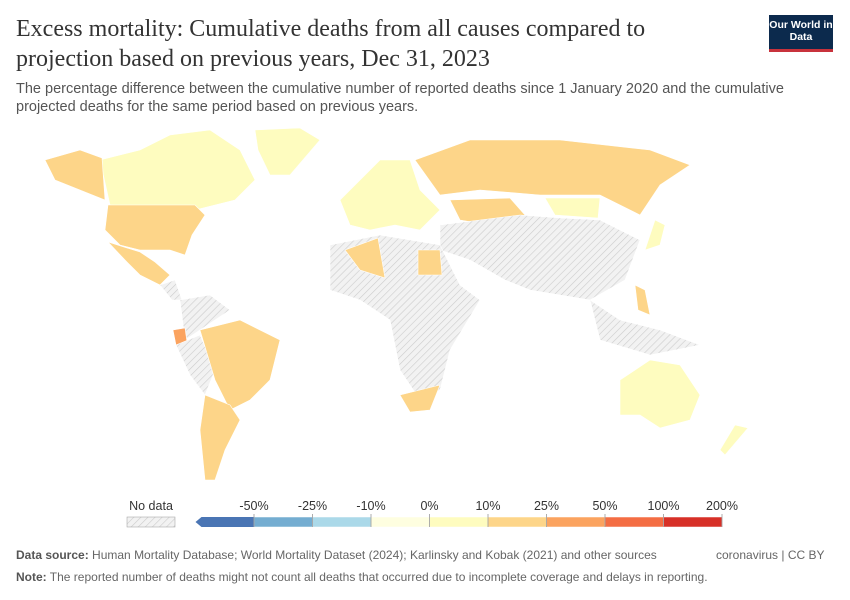 This screenshot has height=600, width=850. I want to click on algeria, so click(365, 258).